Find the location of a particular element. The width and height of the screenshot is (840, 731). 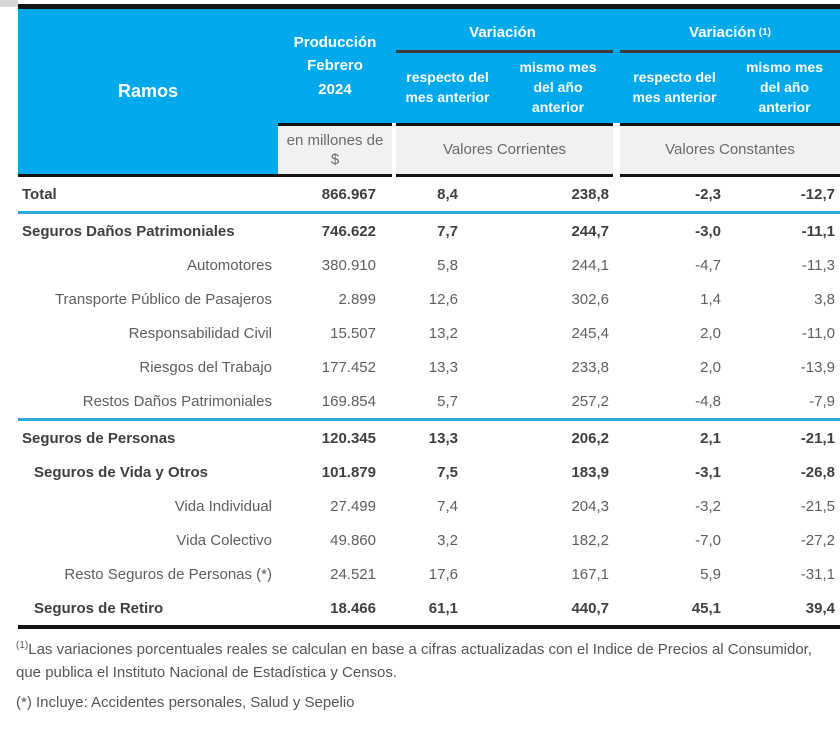

variacion-corriente-anio-value: 440,7 is located at coordinates (590, 608).